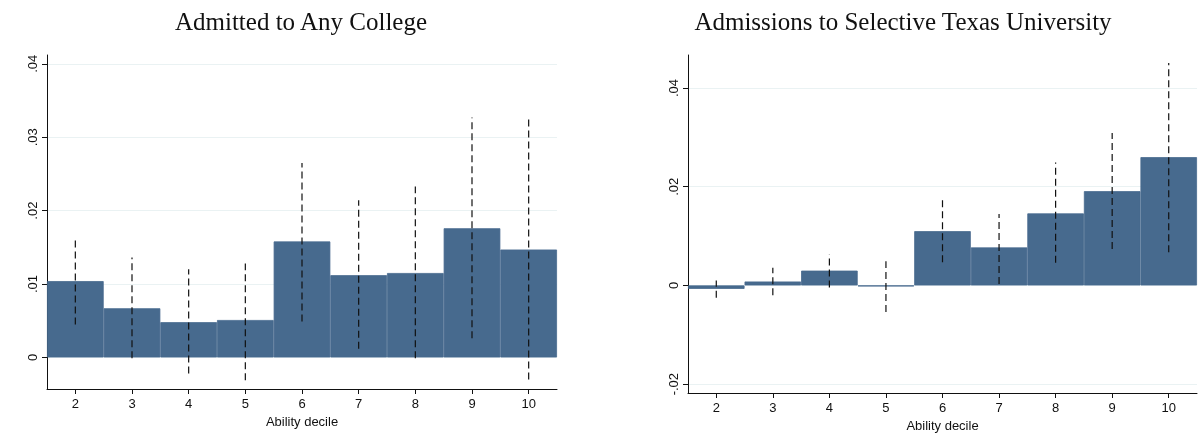 The image size is (1204, 447). I want to click on chart-title: Admitted to Any College, so click(301, 21).